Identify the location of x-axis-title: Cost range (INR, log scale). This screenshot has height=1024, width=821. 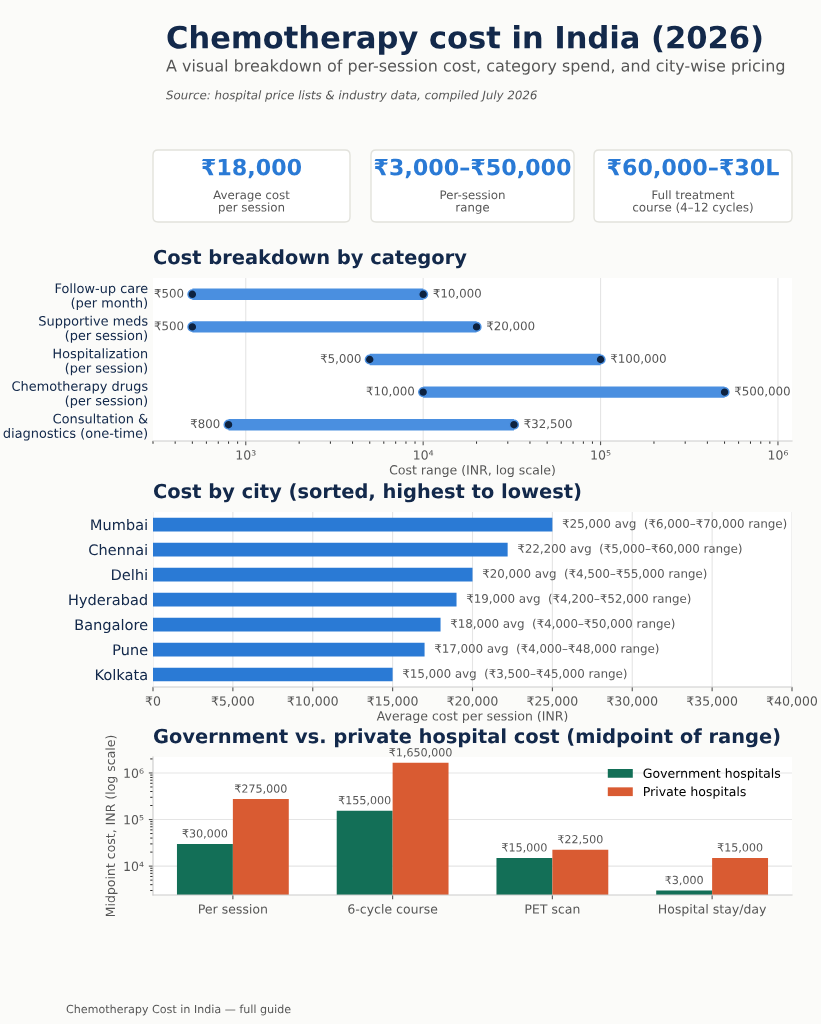
(472, 470).